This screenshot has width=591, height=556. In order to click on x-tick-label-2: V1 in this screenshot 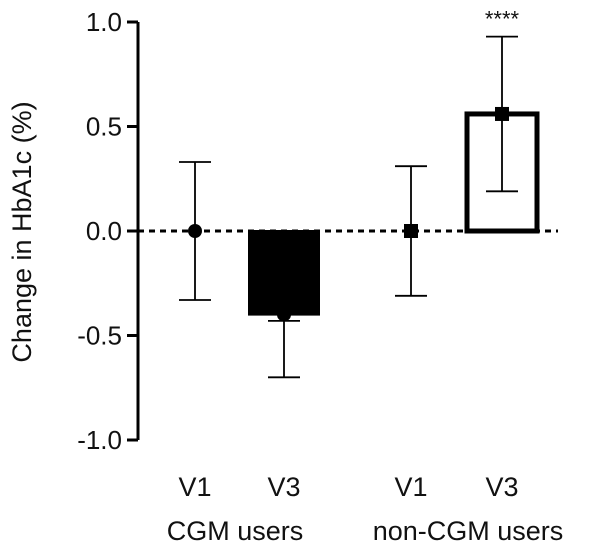, I will do `click(410, 487)`.